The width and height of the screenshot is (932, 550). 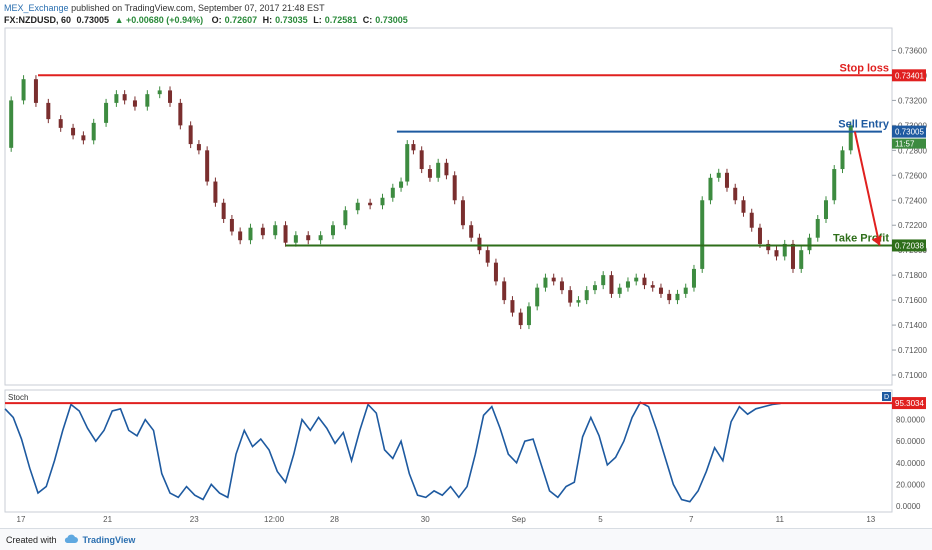 I want to click on tradingview-brand-link: TradingView, so click(x=109, y=539).